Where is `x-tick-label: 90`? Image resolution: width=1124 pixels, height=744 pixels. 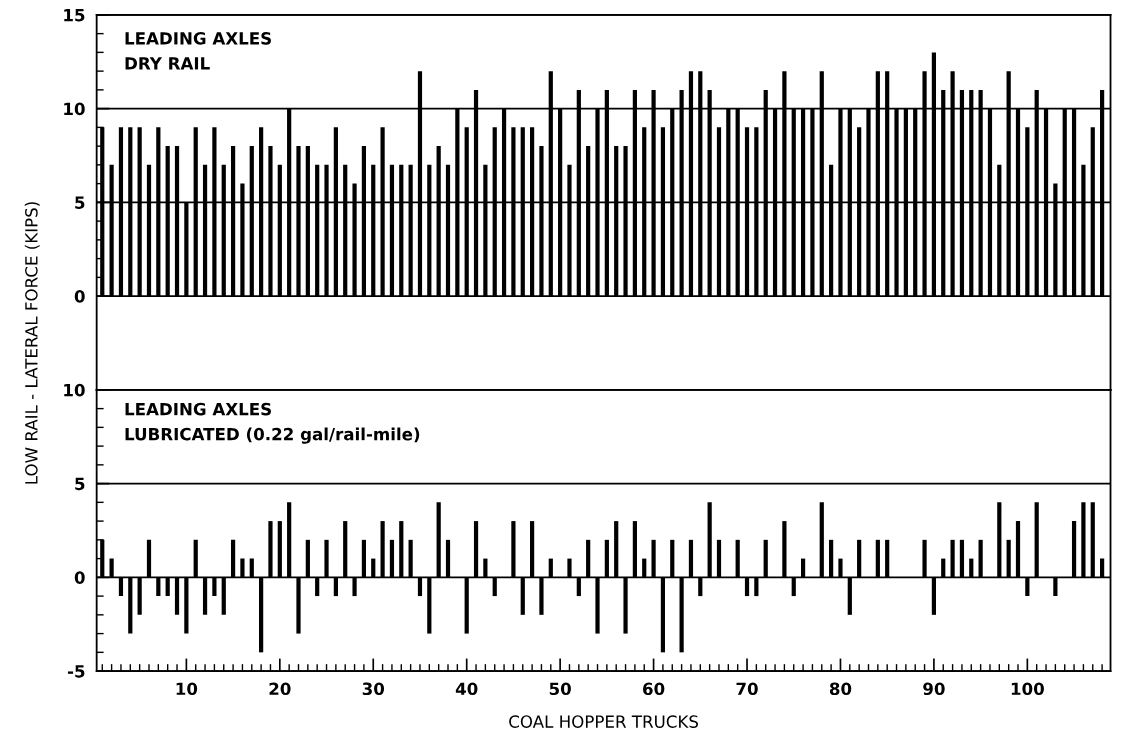
x-tick-label: 90 is located at coordinates (934, 689).